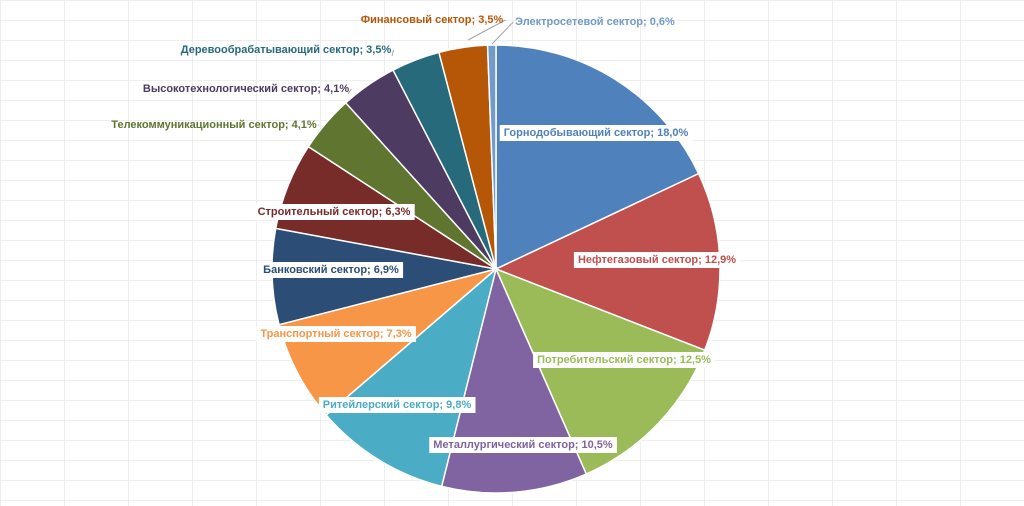 Image resolution: width=1024 pixels, height=506 pixels. I want to click on data-label-9: Телекоммуникационный сектор; 4,1%, so click(214, 125).